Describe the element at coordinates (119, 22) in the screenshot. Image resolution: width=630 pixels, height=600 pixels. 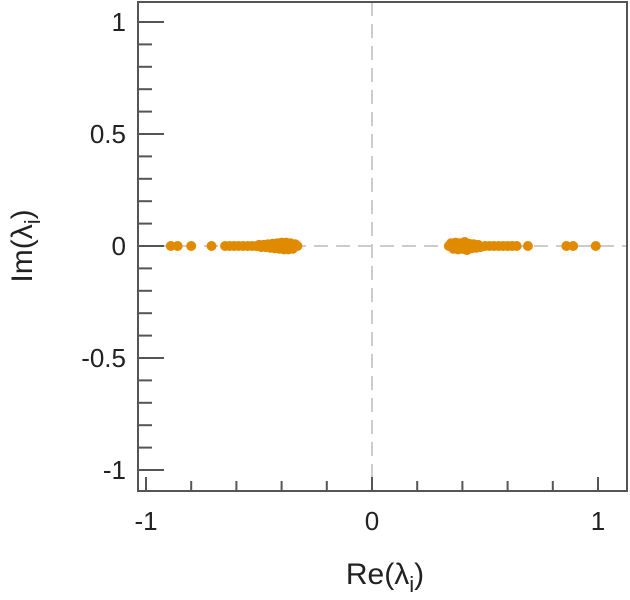
I see `y-tick-label: 1` at that location.